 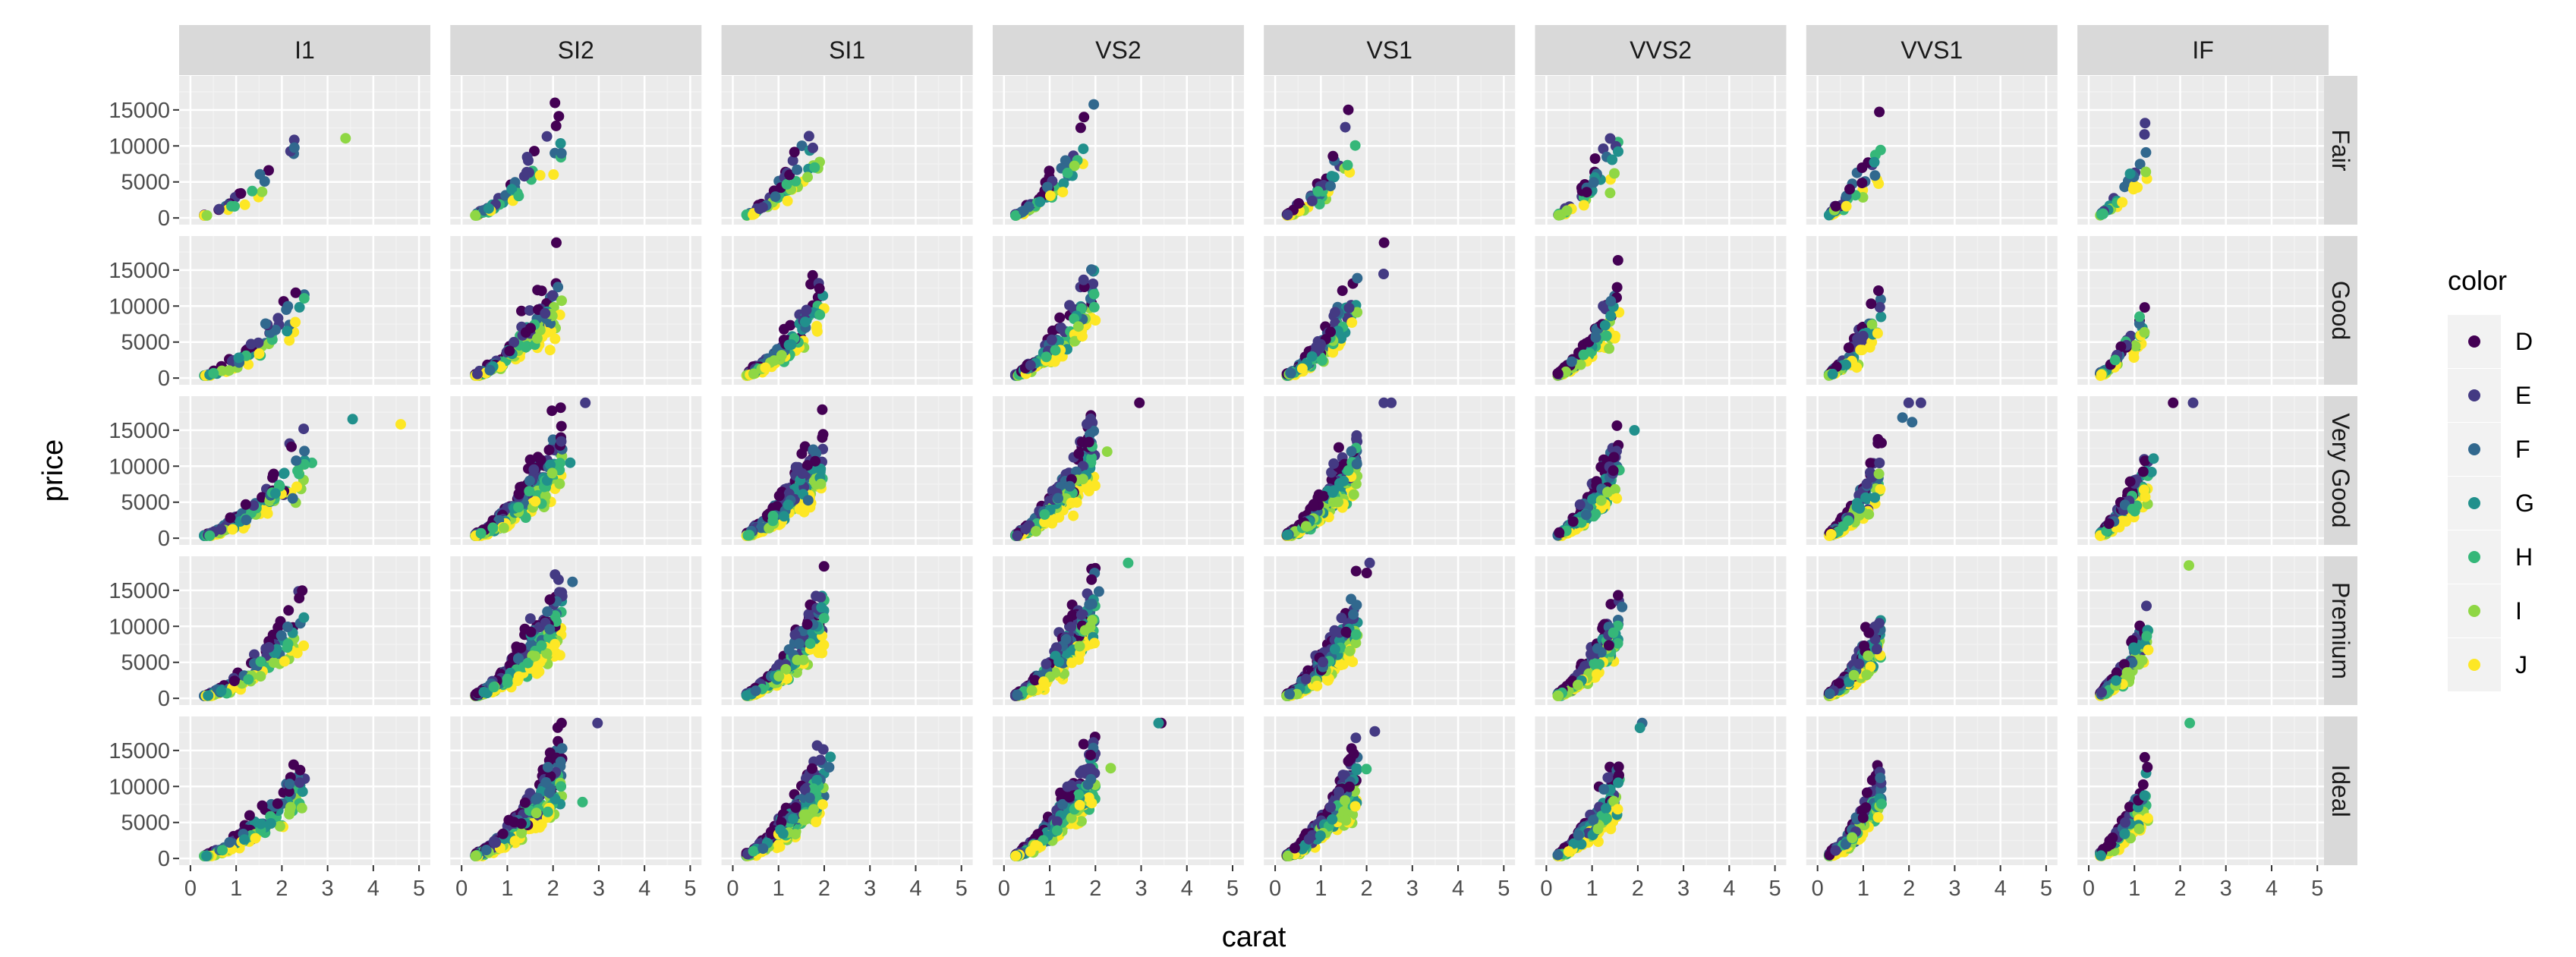 I want to click on facet-panel-si1-fair, so click(x=847, y=150).